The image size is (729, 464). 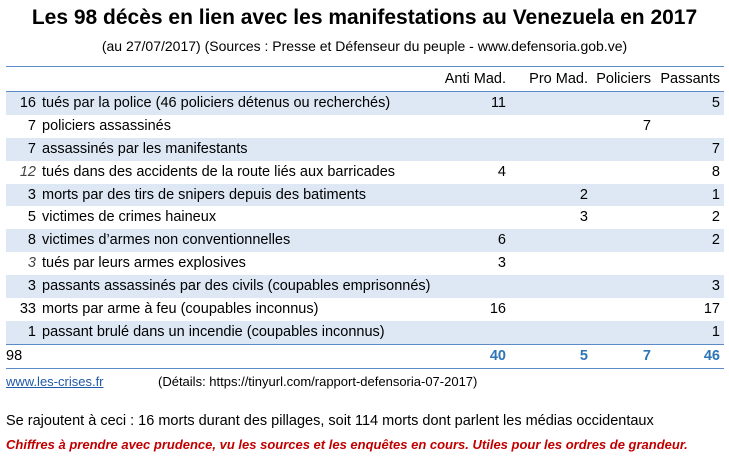 What do you see at coordinates (475, 79) in the screenshot?
I see `header-anti-maduro: Anti Mad.` at bounding box center [475, 79].